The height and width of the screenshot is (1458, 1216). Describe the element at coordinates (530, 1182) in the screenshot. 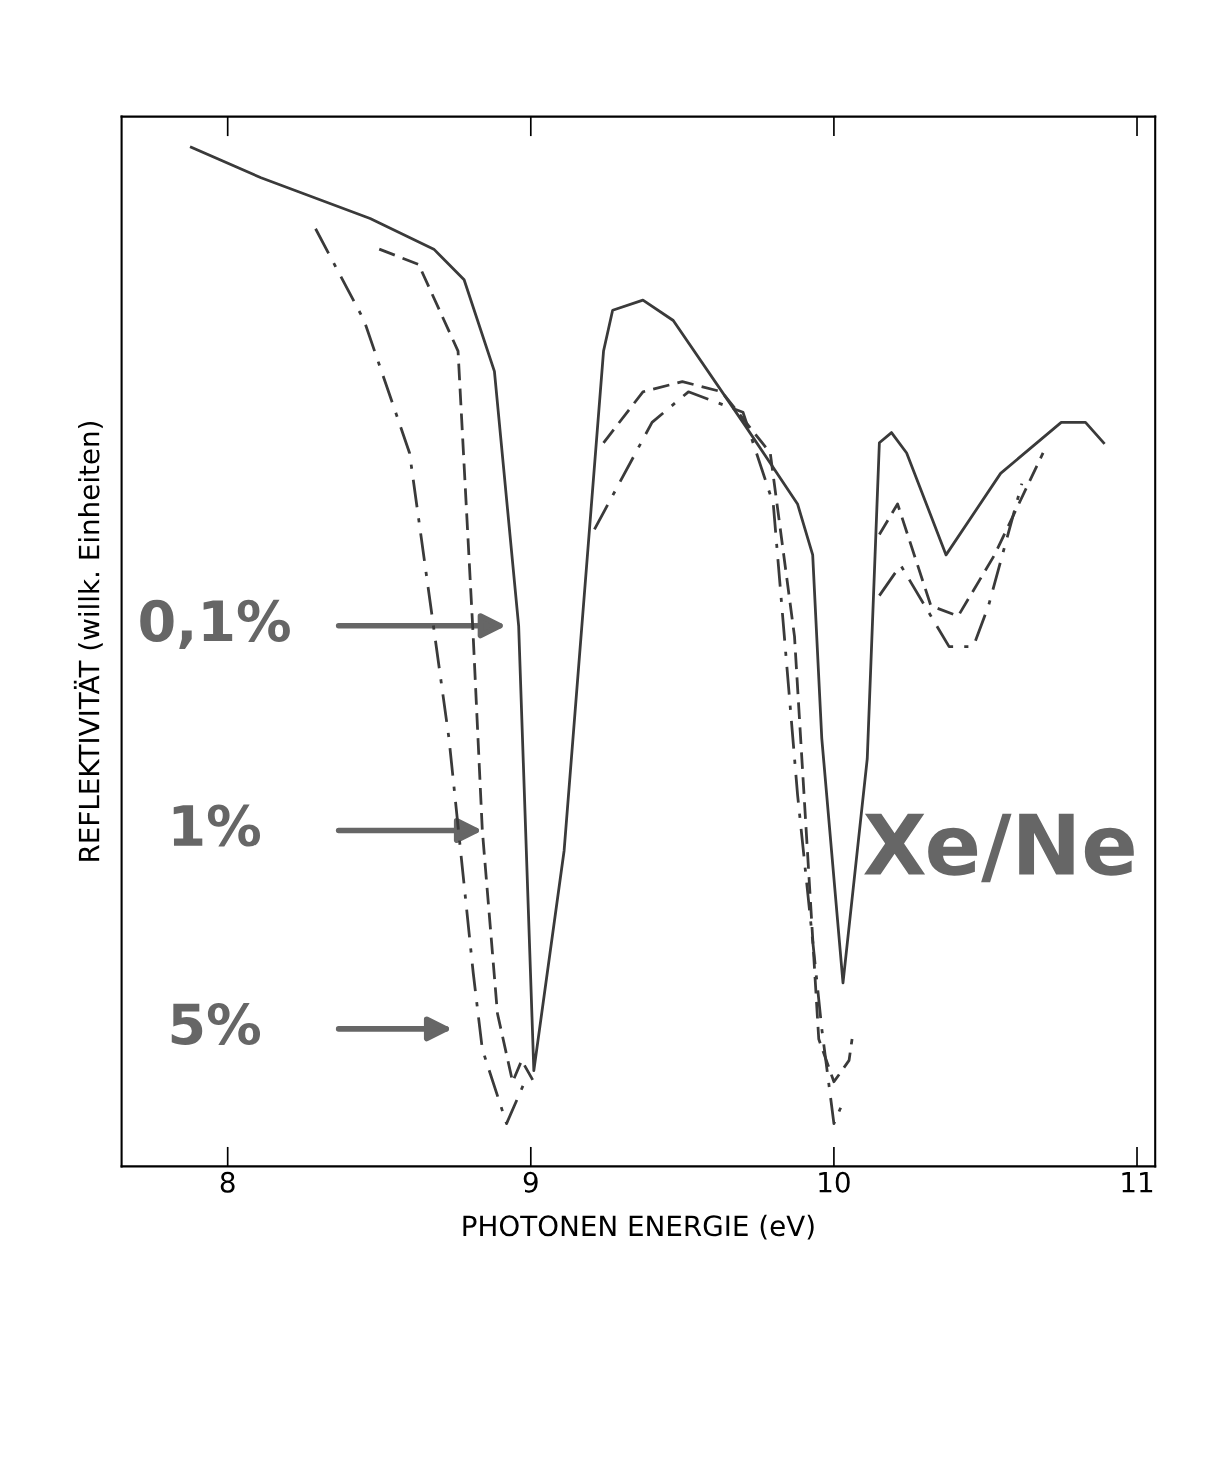

I see `x-tick-label: 9` at that location.